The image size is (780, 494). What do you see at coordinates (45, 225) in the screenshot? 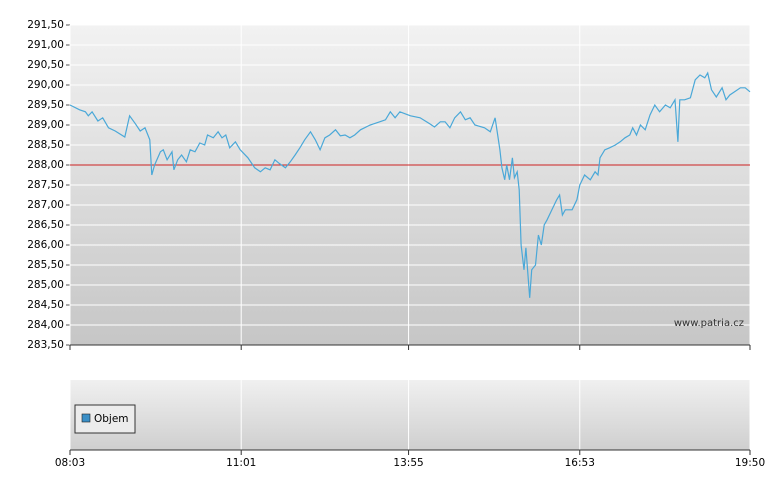
I see `y-tick-label: 286,50` at bounding box center [45, 225].